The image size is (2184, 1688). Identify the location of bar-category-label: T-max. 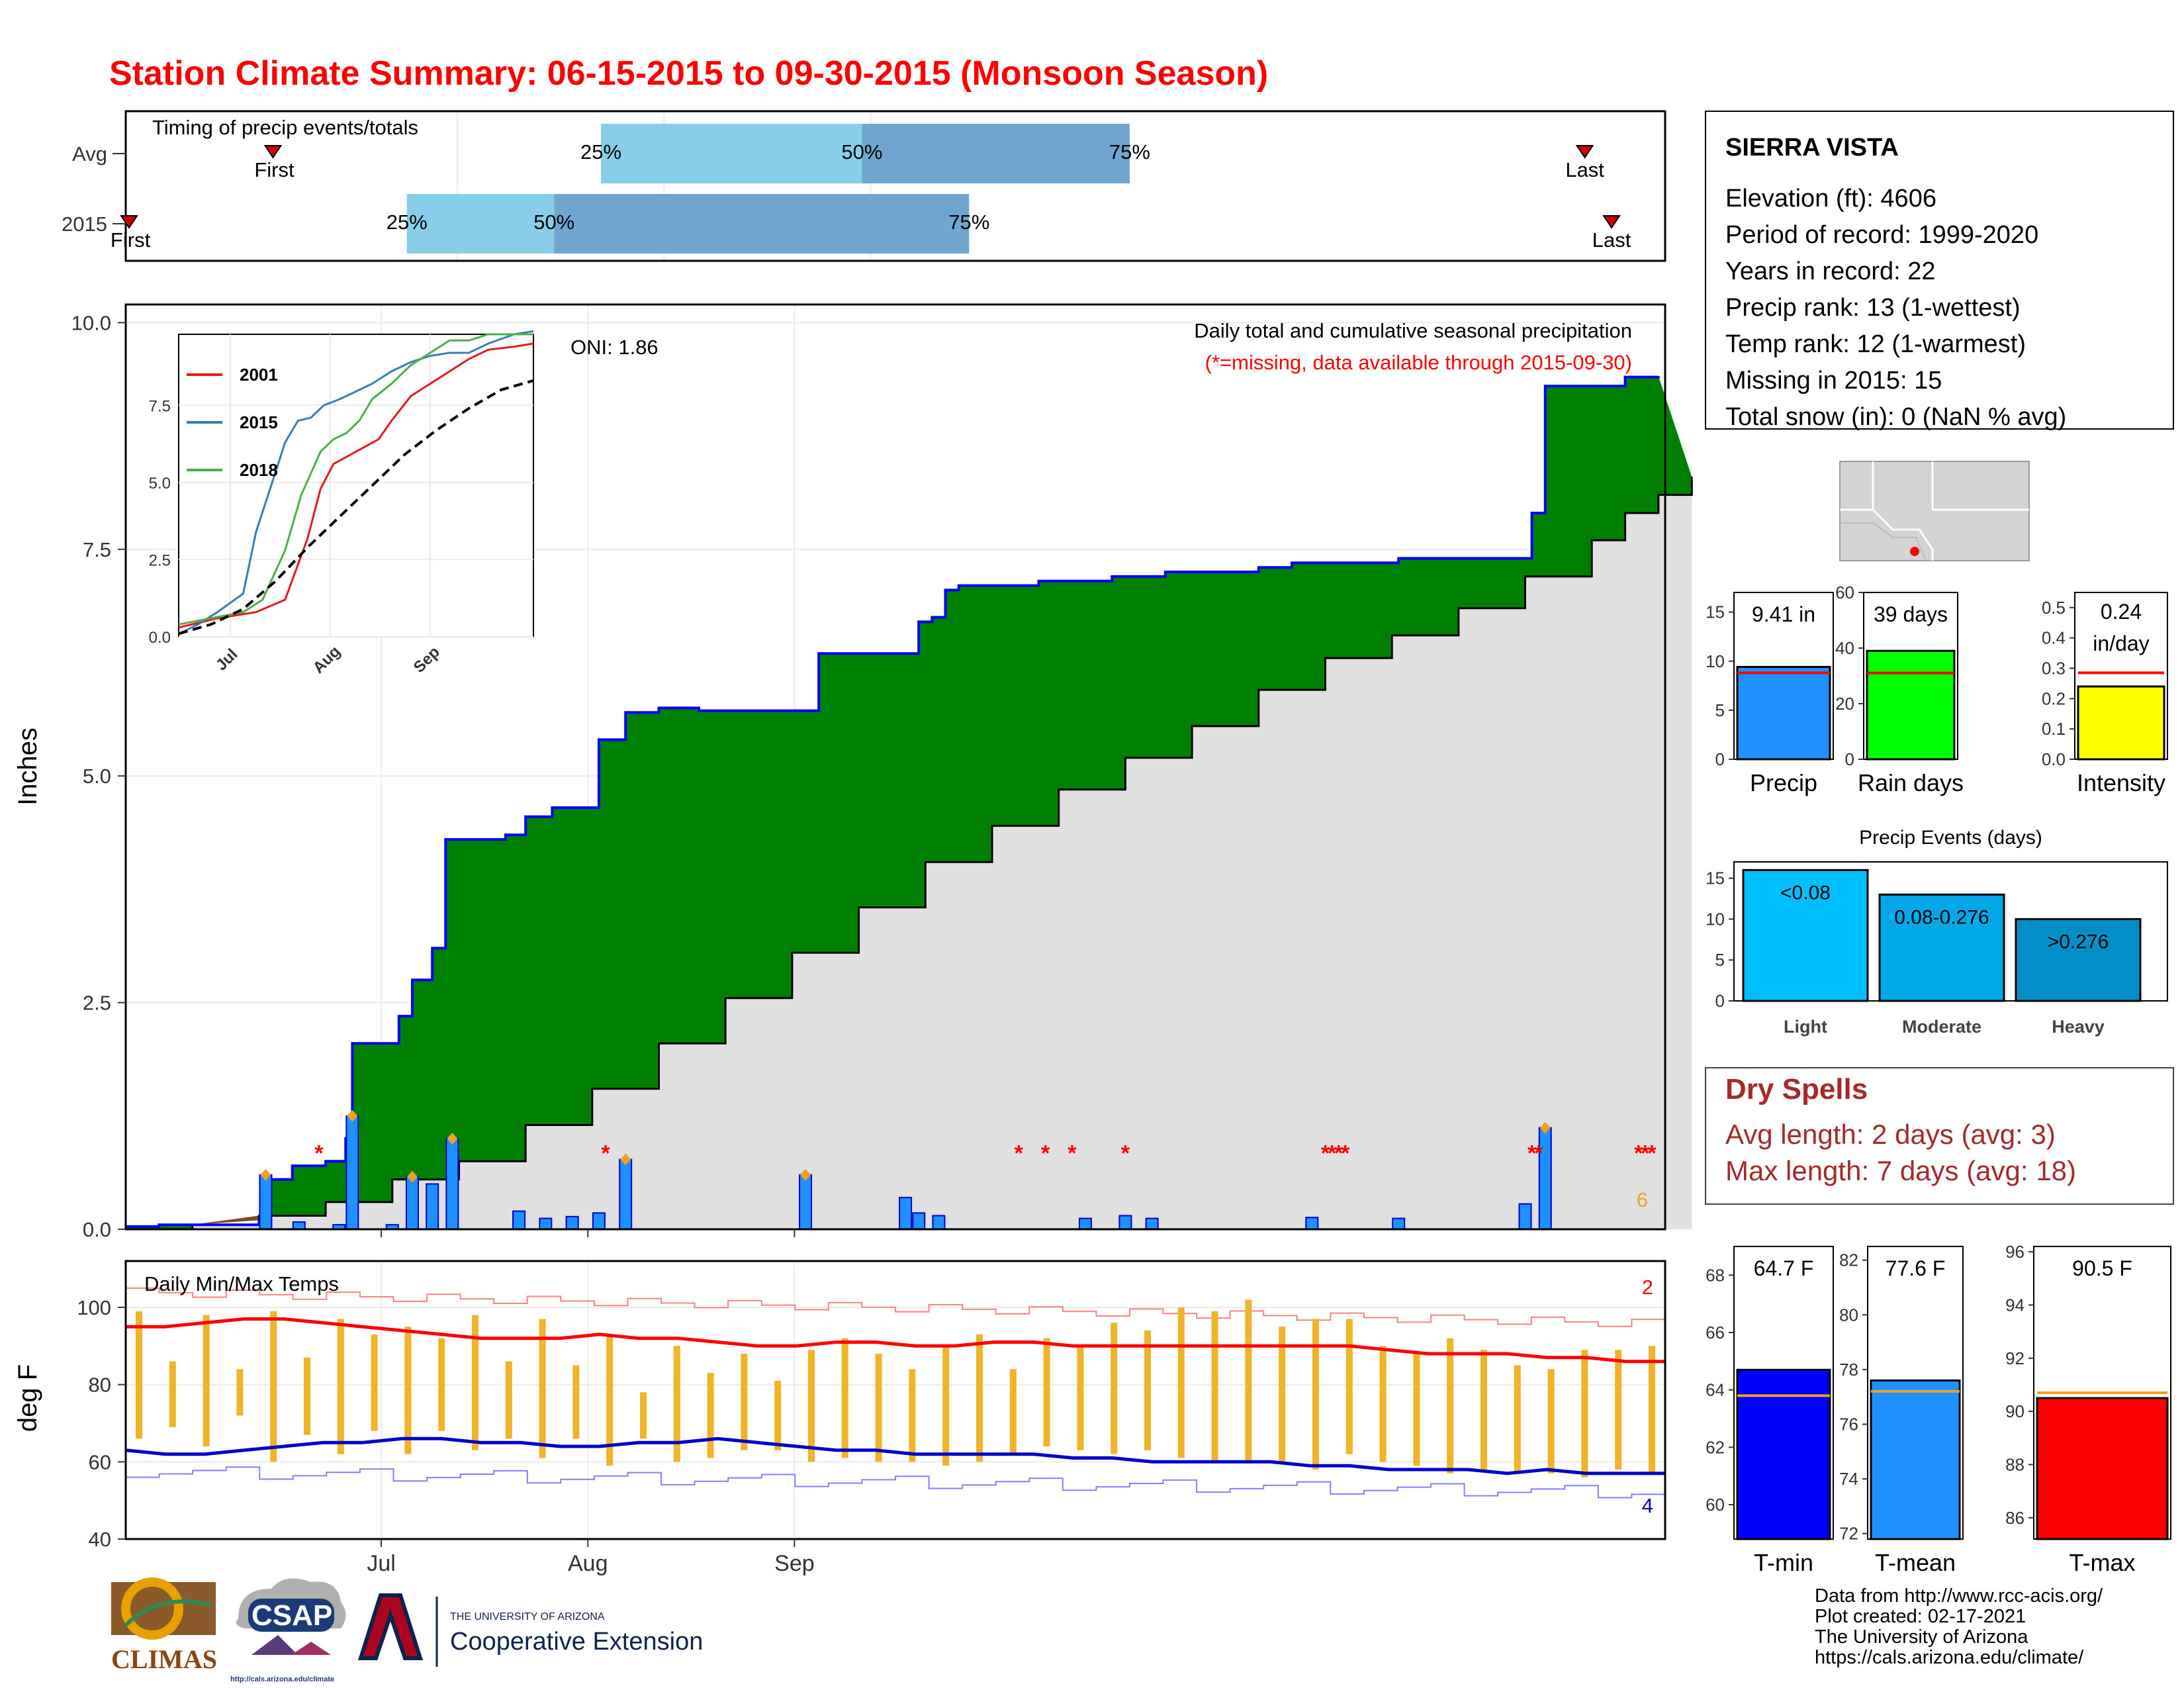
(2102, 1562).